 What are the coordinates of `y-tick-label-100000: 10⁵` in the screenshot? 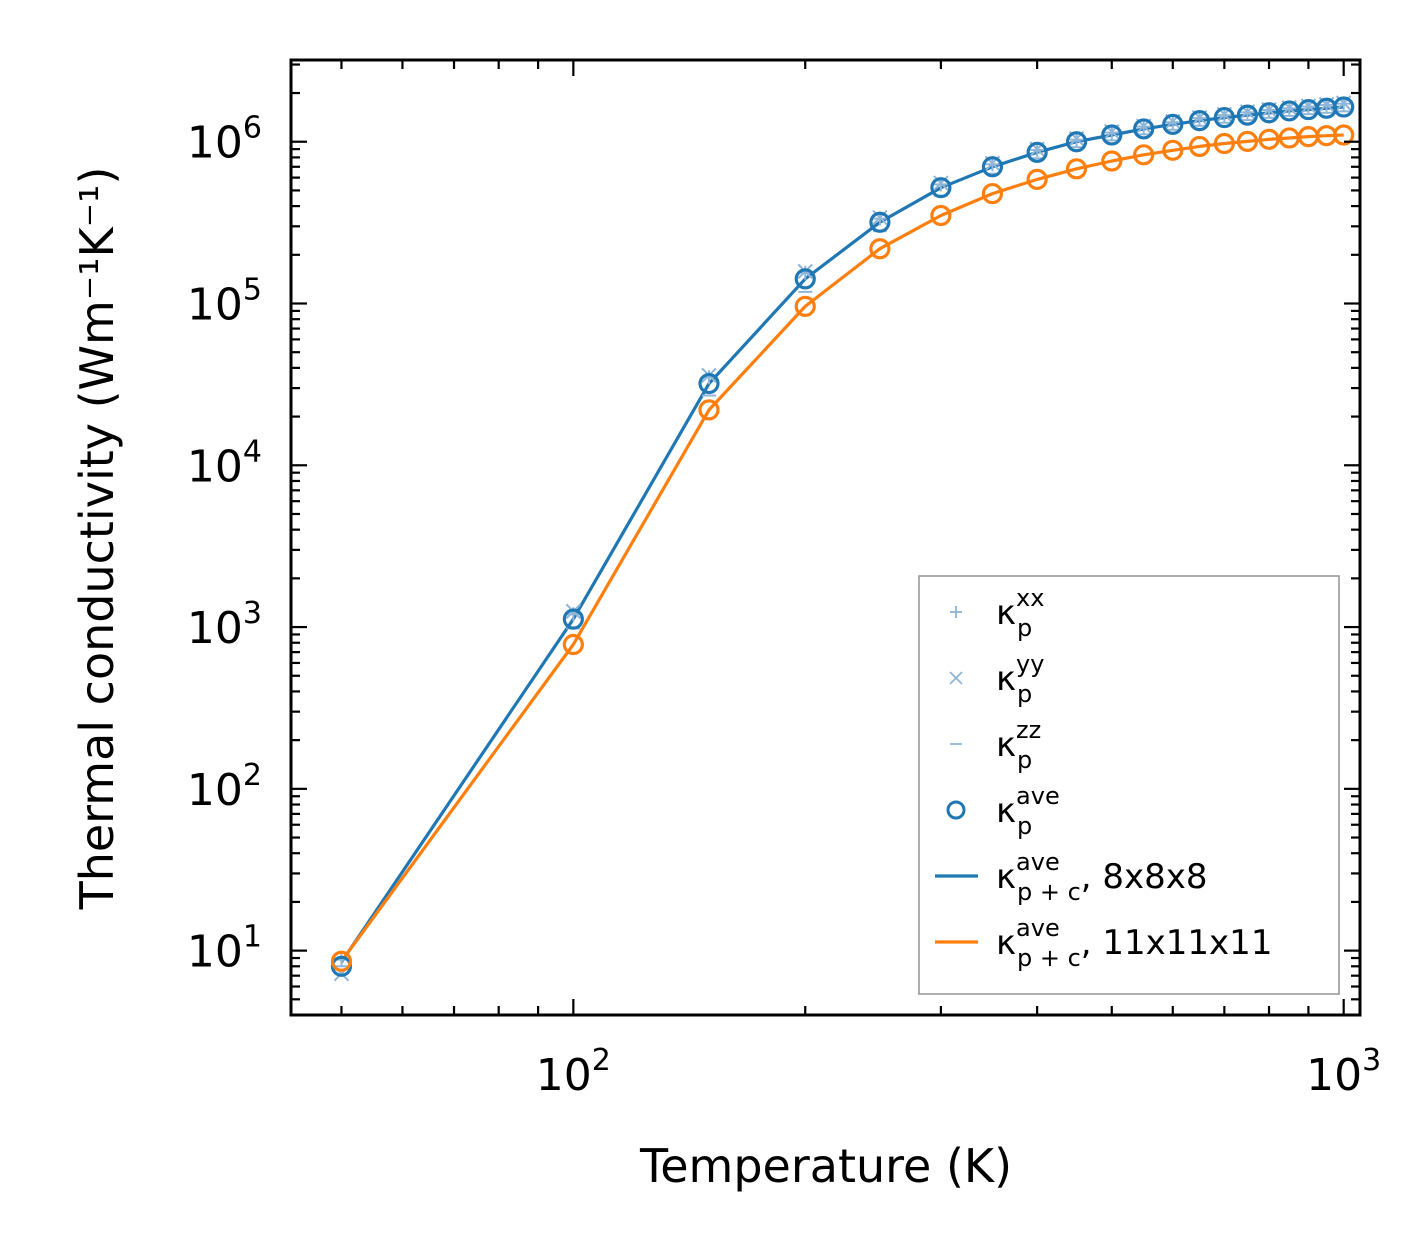 It's located at (224, 302).